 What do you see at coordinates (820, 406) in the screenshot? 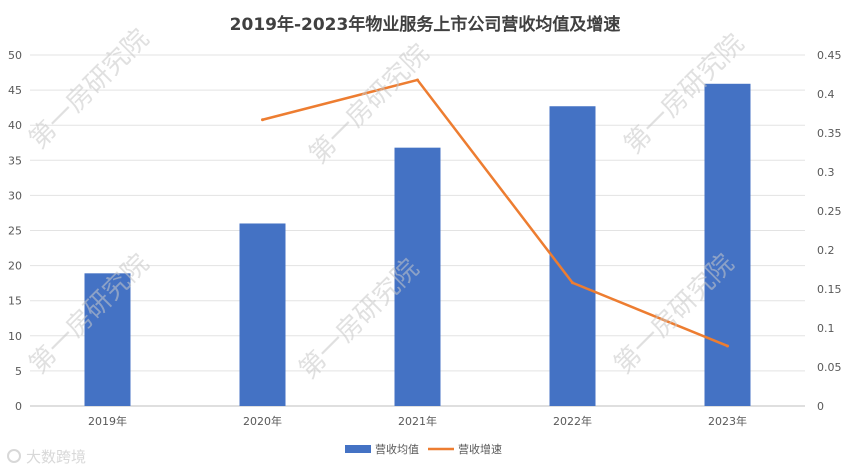
I see `y-right-tick-label: 0` at bounding box center [820, 406].